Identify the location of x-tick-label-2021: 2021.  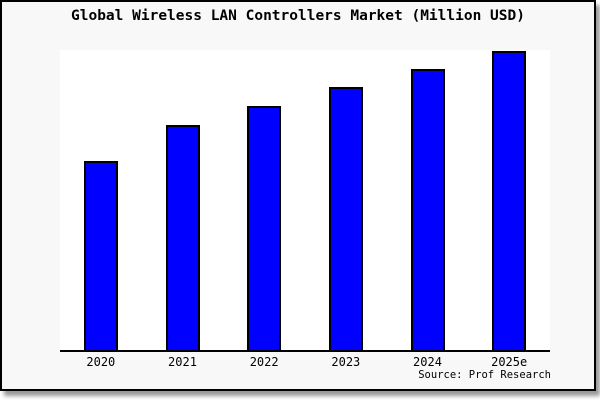
(182, 362).